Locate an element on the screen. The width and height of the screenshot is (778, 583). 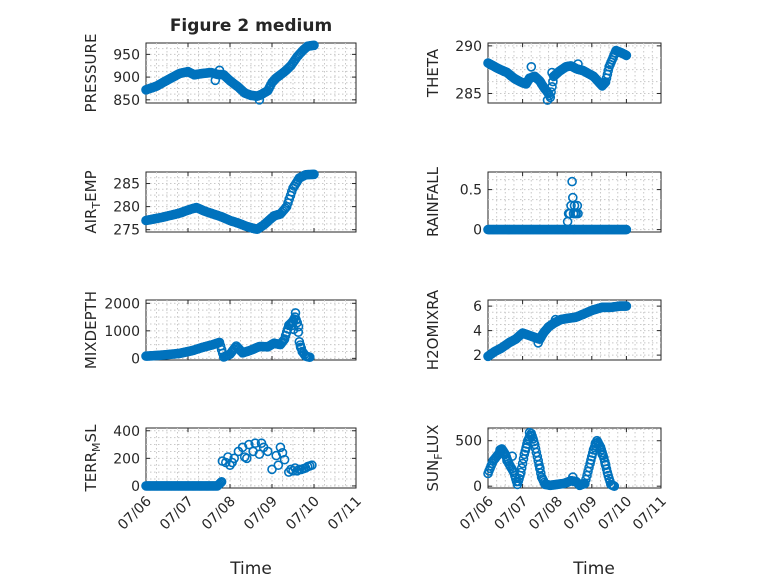
y-tick-label: 285 is located at coordinates (468, 94).